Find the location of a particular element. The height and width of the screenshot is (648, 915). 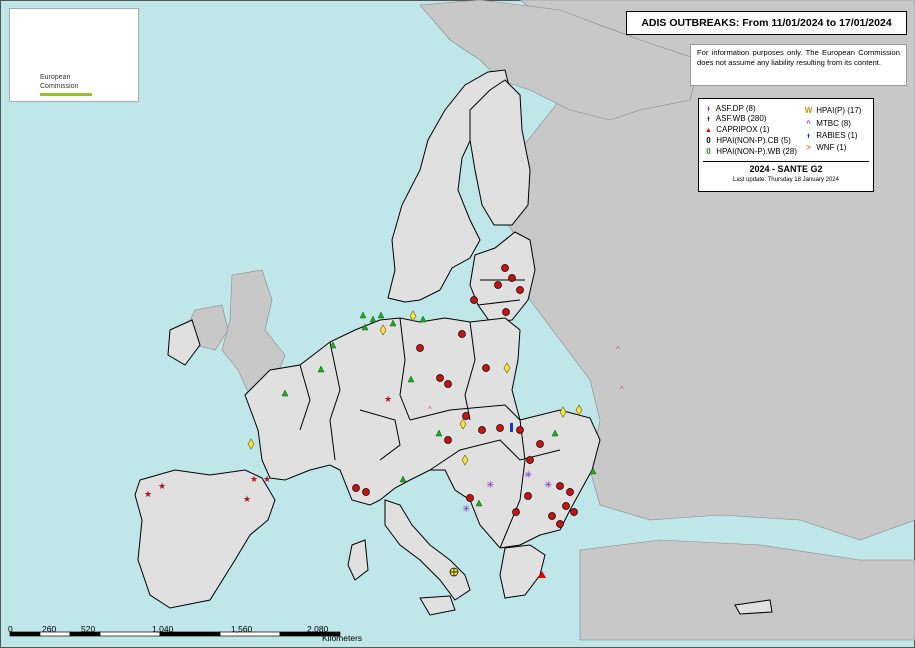

country-borders is located at coordinates (430, 414).